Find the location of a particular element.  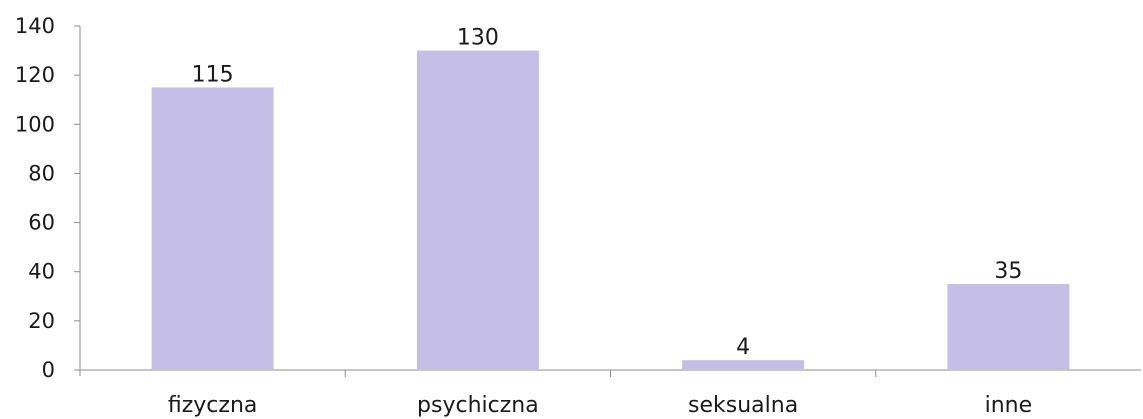

data-label-inne: 35 is located at coordinates (1008, 271).